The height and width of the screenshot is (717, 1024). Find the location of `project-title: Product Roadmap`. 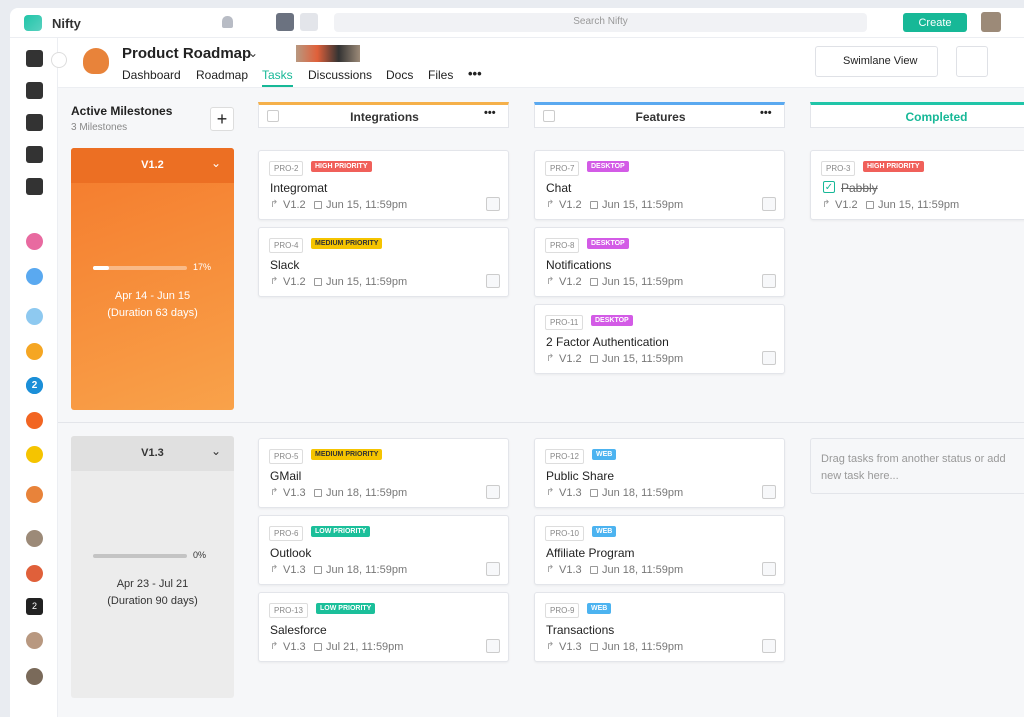

project-title: Product Roadmap is located at coordinates (187, 53).